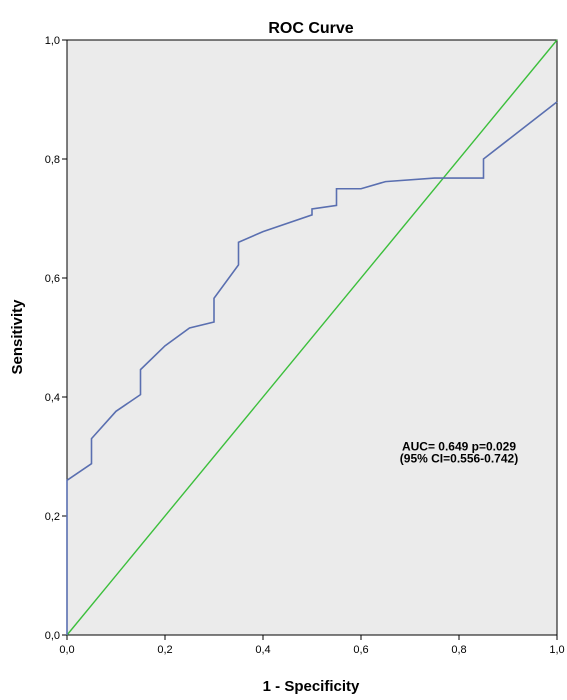 This screenshot has height=700, width=567. What do you see at coordinates (459, 447) in the screenshot?
I see `annotation-text: AUC= 0.649 p=0.029` at bounding box center [459, 447].